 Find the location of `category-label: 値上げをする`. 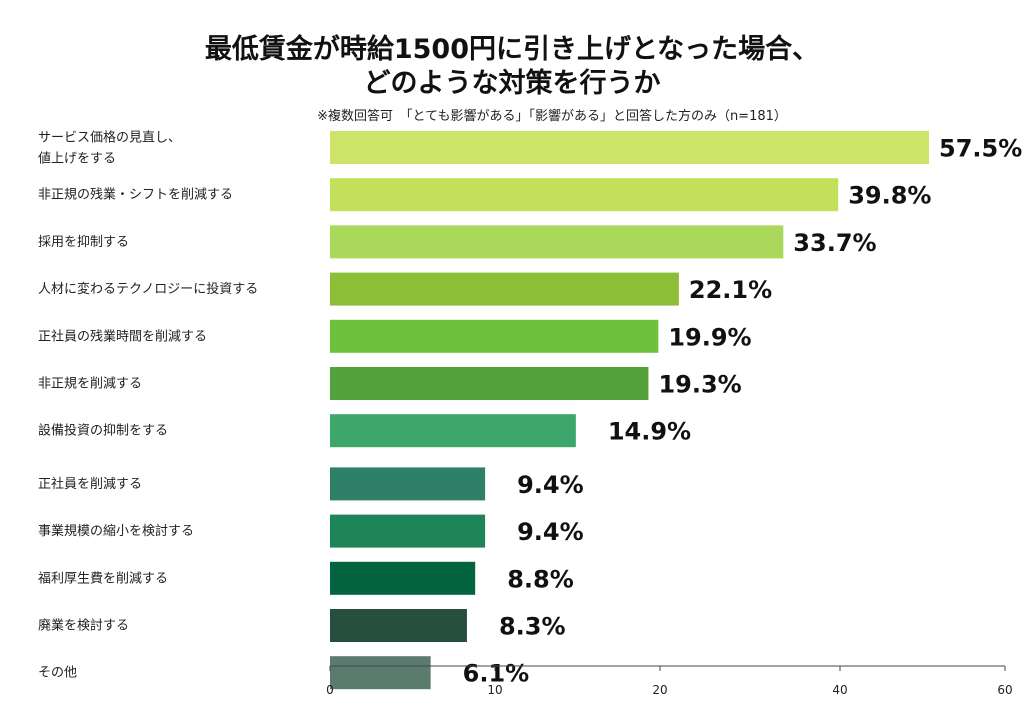

category-label: 値上げをする is located at coordinates (77, 159).